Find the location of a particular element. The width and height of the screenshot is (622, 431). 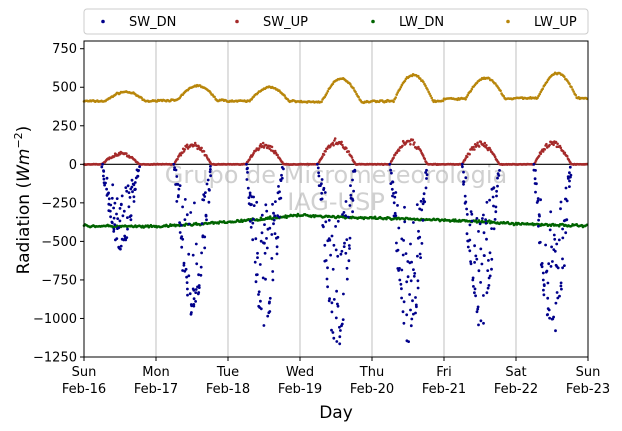

y-tick-label: −1250 is located at coordinates (55, 358).